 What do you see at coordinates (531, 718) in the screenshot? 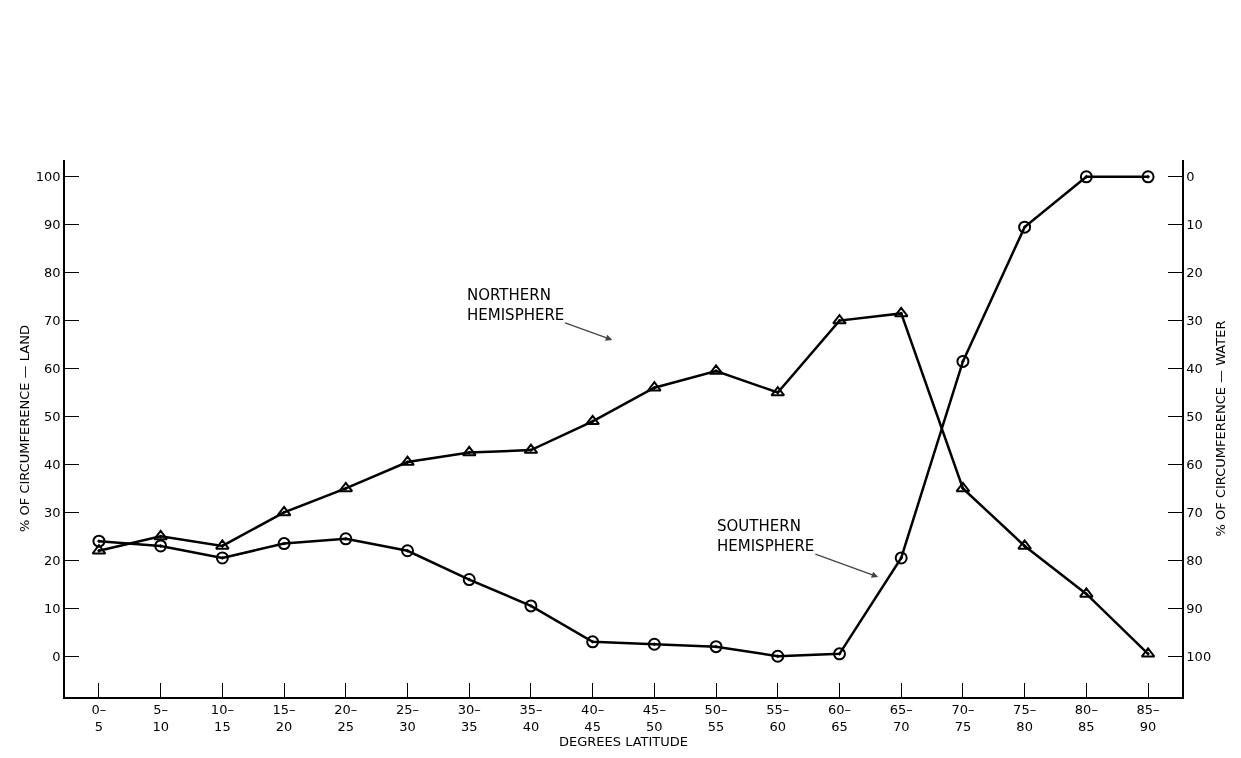
I see `x-tick-label: 35– 40` at bounding box center [531, 718].